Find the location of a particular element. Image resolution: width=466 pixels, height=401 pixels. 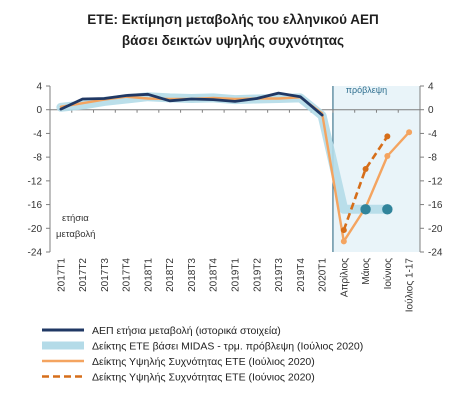

chart-title-line-2: βάσει δεικτών υψηλής συχνότητας is located at coordinates (233, 40).